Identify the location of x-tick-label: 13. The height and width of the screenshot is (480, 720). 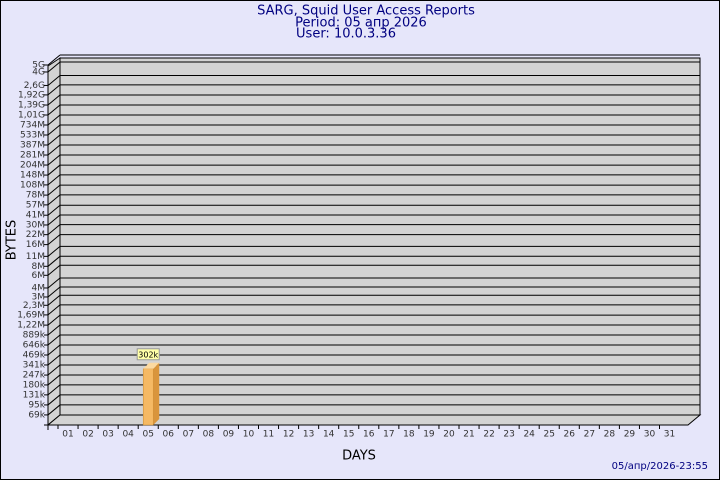
(308, 435).